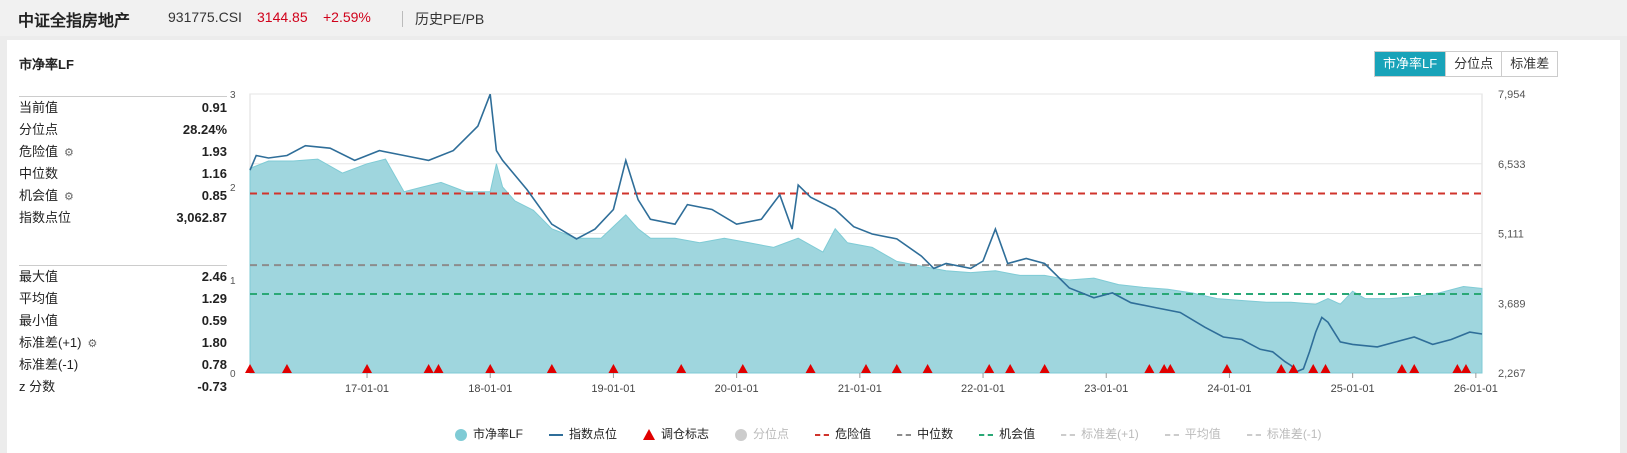  What do you see at coordinates (46, 152) in the screenshot?
I see `stat-label: 危险值 ⚙` at bounding box center [46, 152].